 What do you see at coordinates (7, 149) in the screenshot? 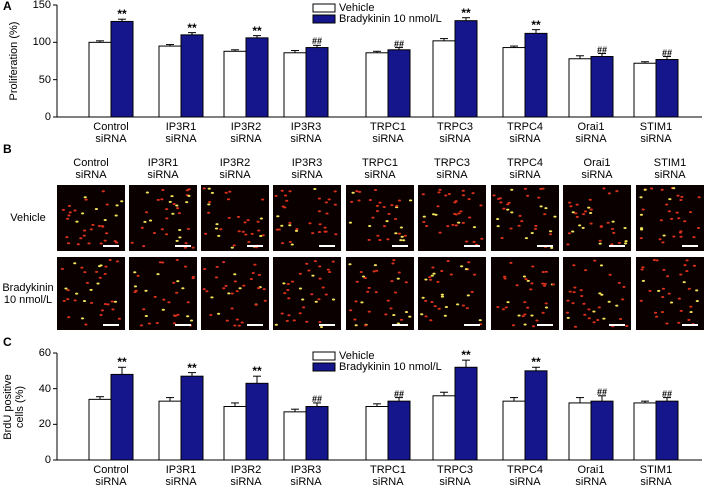
I see `panel-label: B` at bounding box center [7, 149].